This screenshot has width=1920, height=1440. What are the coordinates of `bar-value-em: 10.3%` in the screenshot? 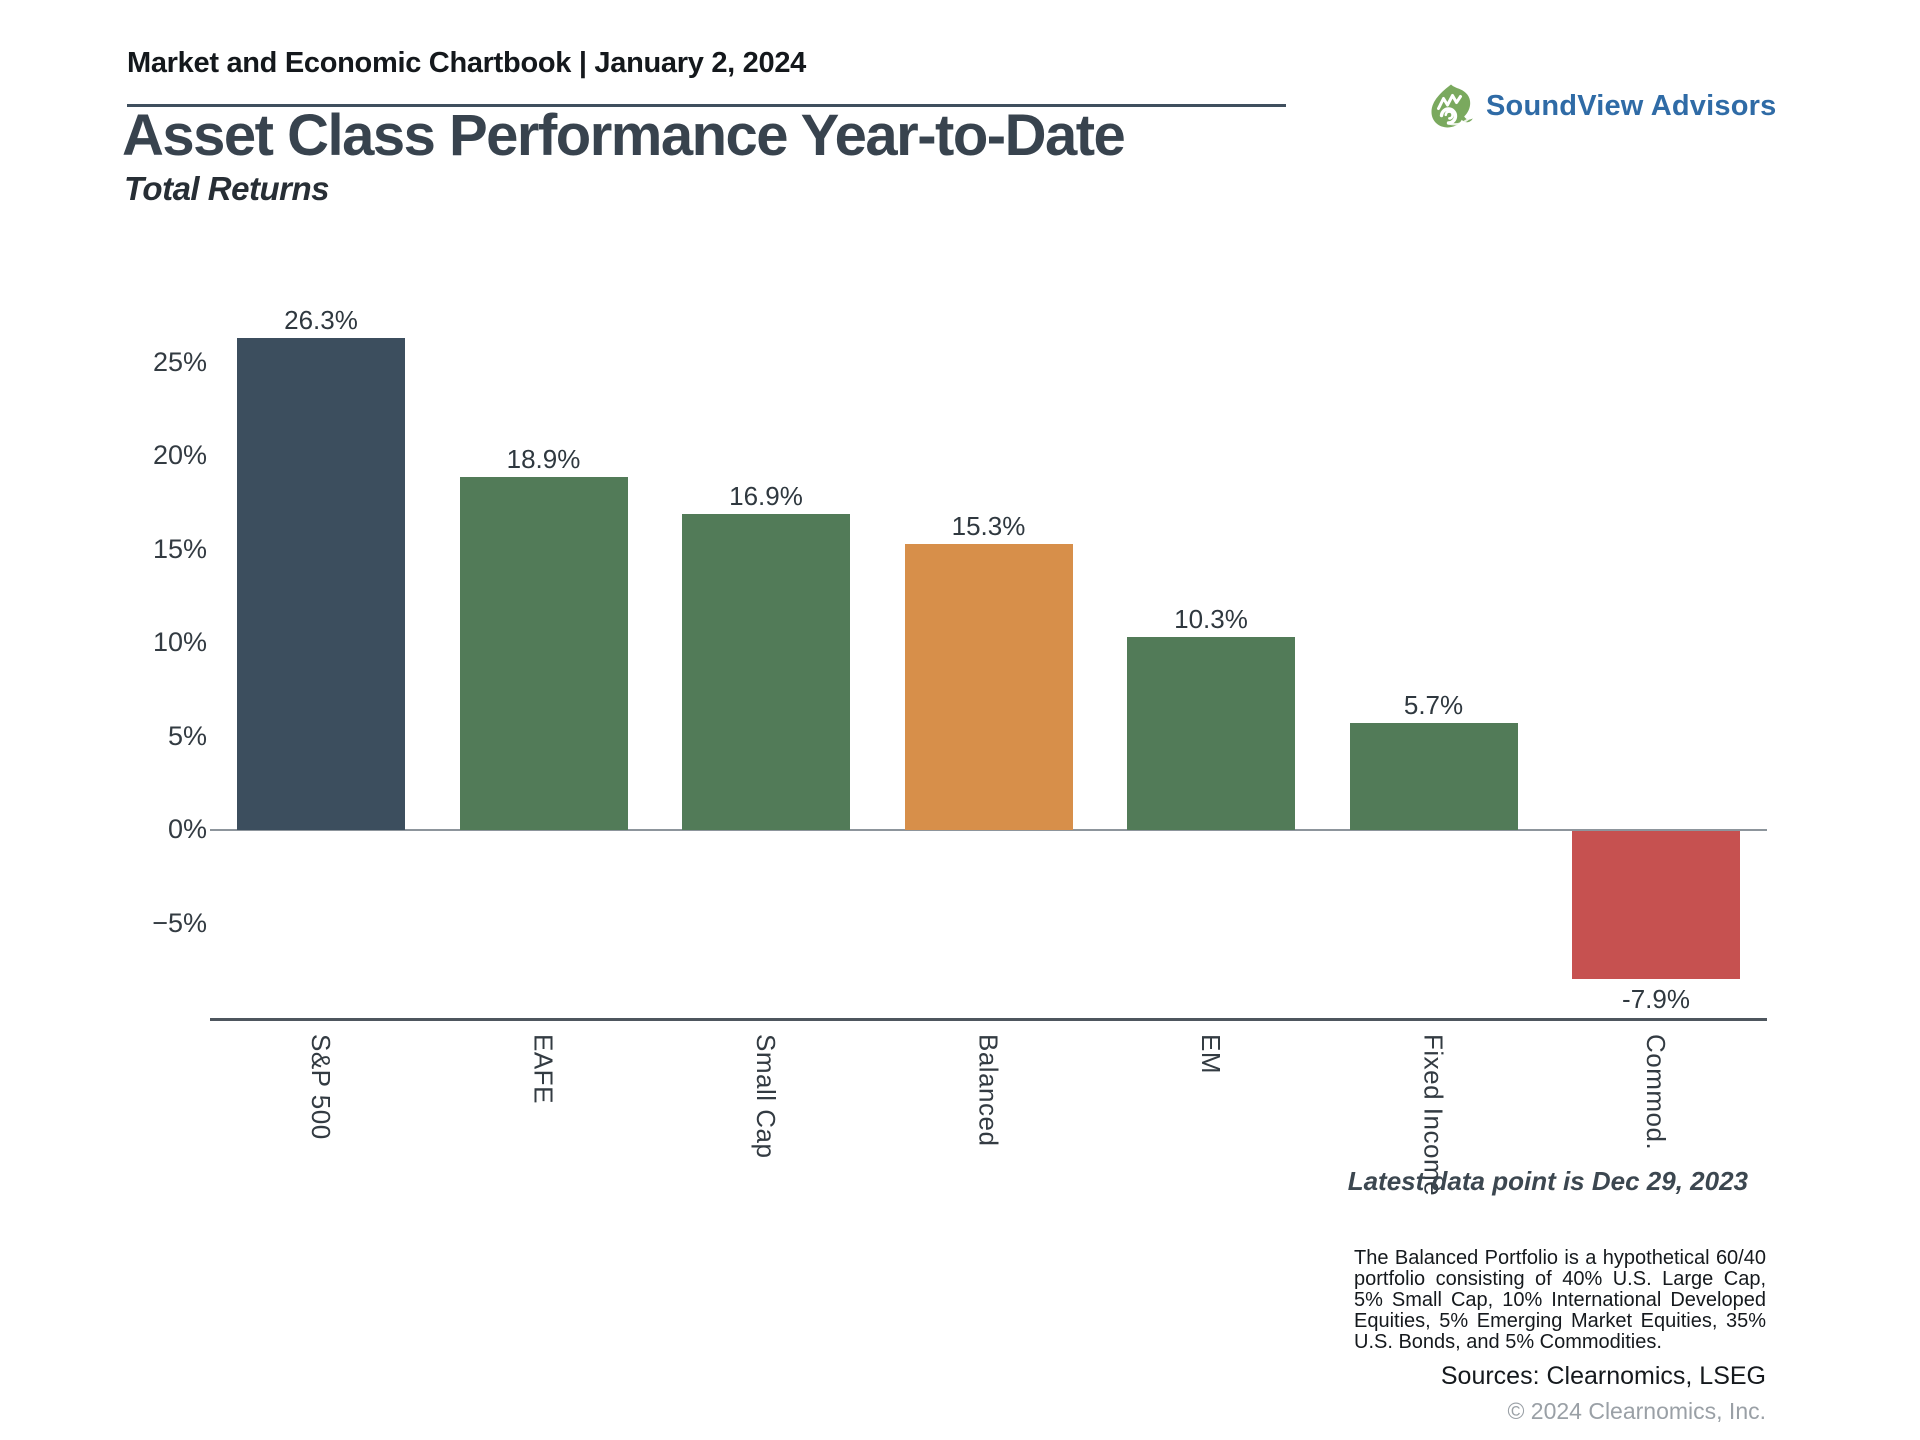 It's located at (1211, 619).